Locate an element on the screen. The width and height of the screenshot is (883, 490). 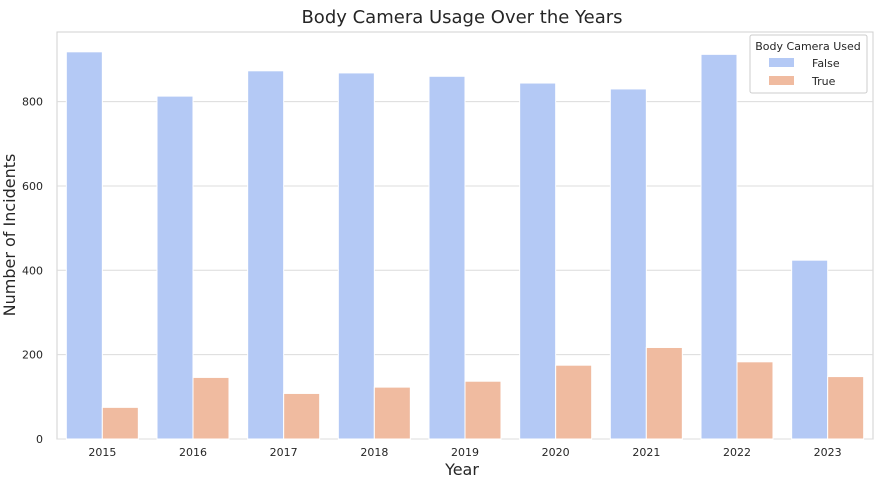
legend: Body Camera Used False True is located at coordinates (808, 64).